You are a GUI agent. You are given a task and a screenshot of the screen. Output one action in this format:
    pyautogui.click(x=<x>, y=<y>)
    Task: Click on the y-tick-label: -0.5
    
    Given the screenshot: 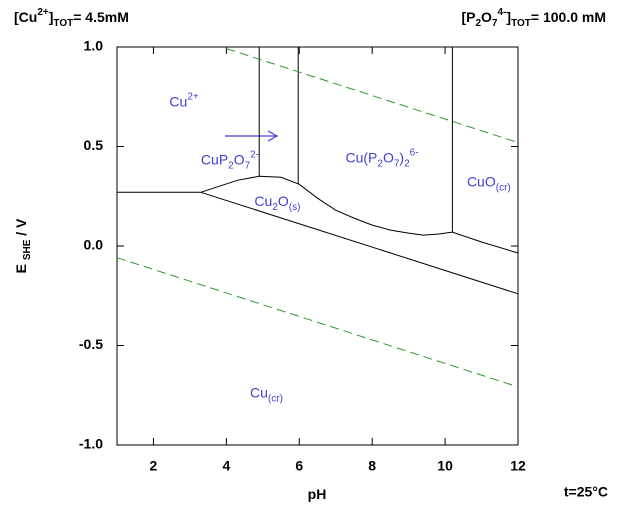 What is the action you would take?
    pyautogui.click(x=91, y=344)
    